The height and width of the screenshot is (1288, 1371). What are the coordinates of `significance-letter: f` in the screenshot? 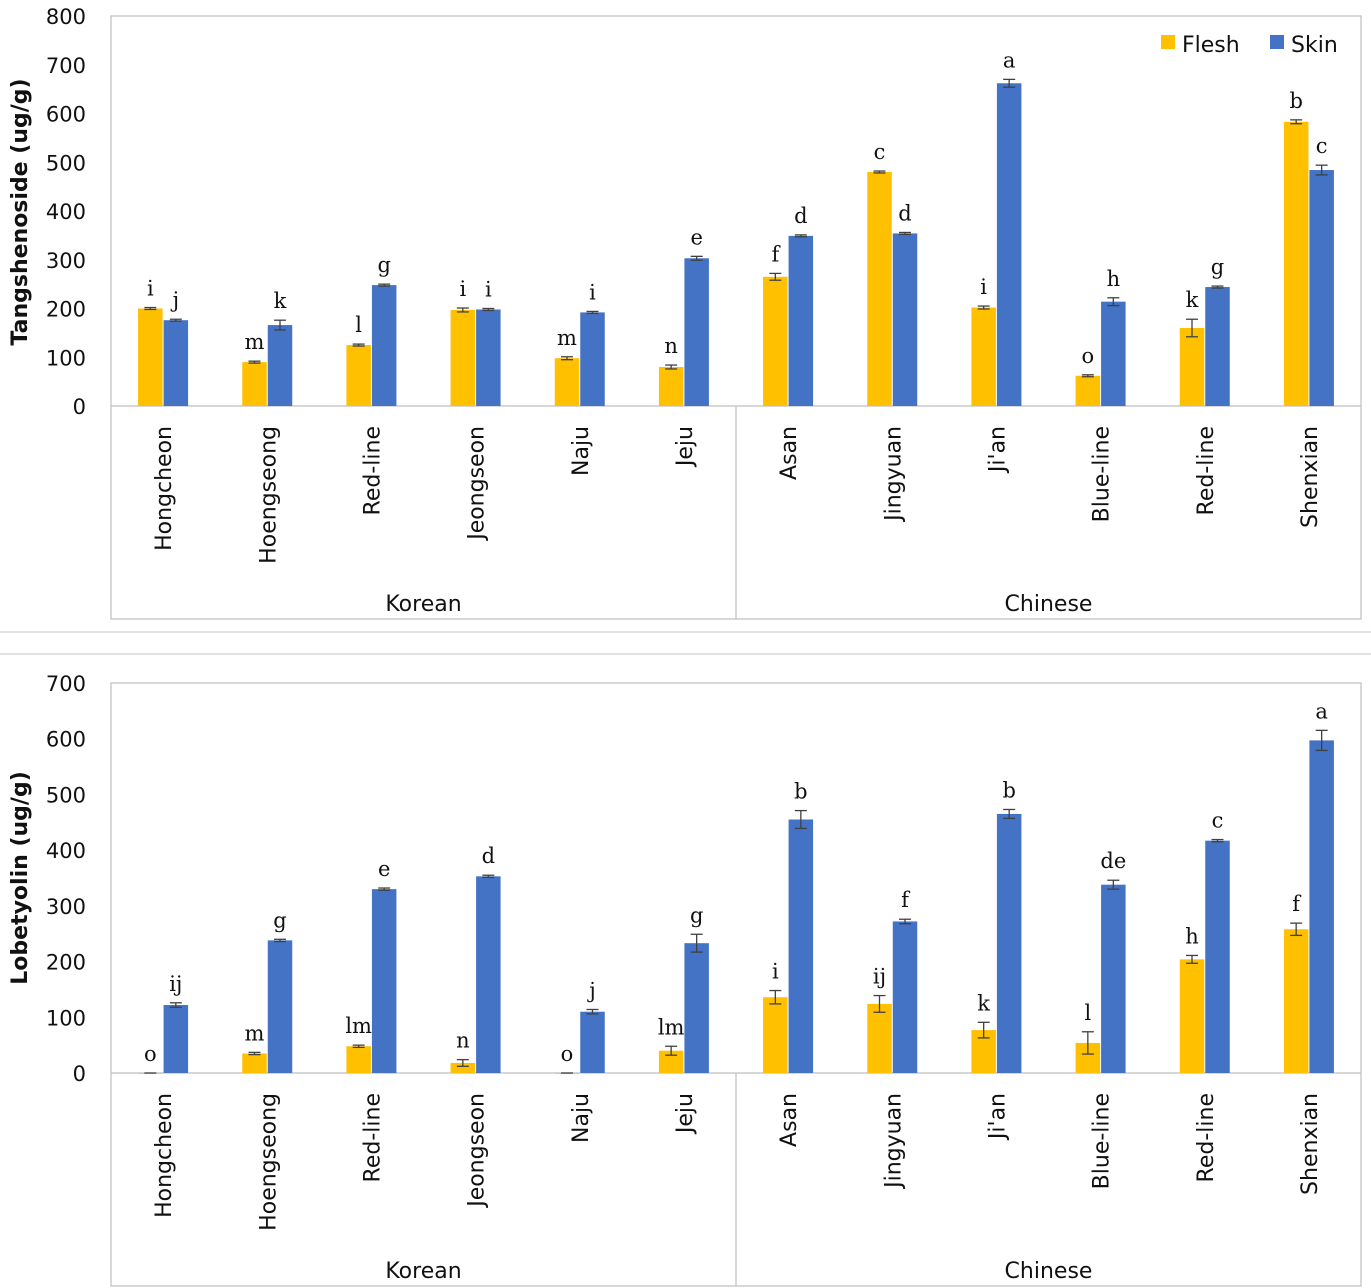 It's located at (776, 254).